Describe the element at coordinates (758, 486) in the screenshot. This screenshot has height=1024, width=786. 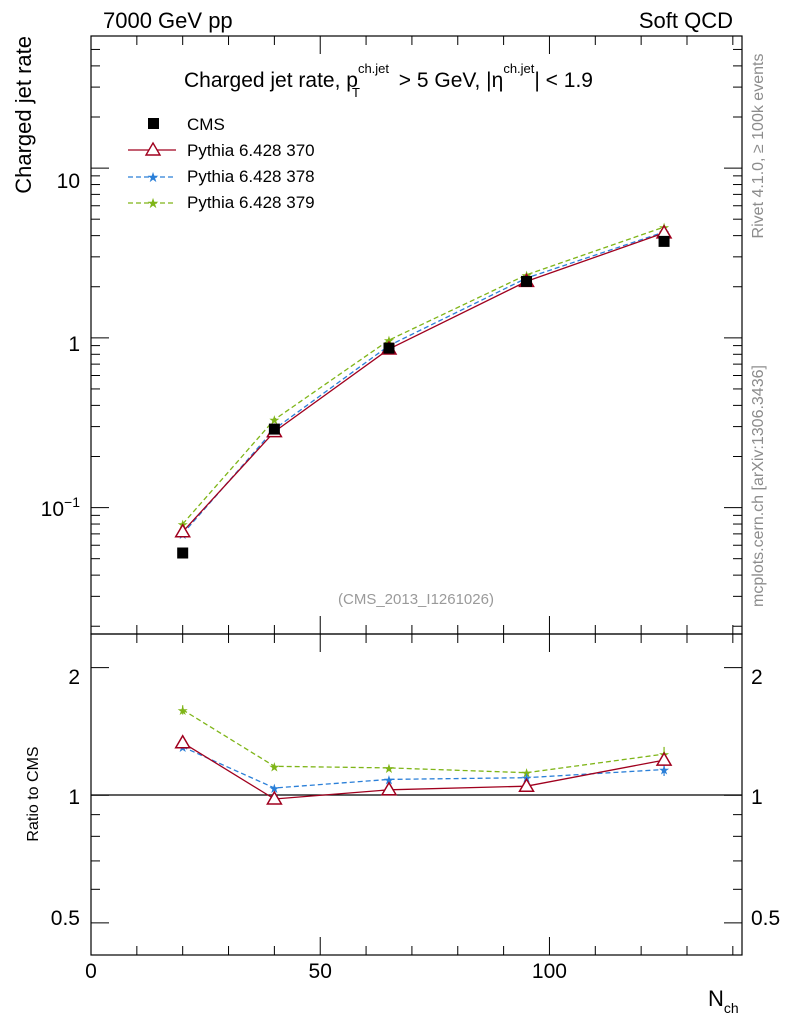
I see `mcplots-credit-label: mcplots.cern.ch [arXiv:1306.3436]` at that location.